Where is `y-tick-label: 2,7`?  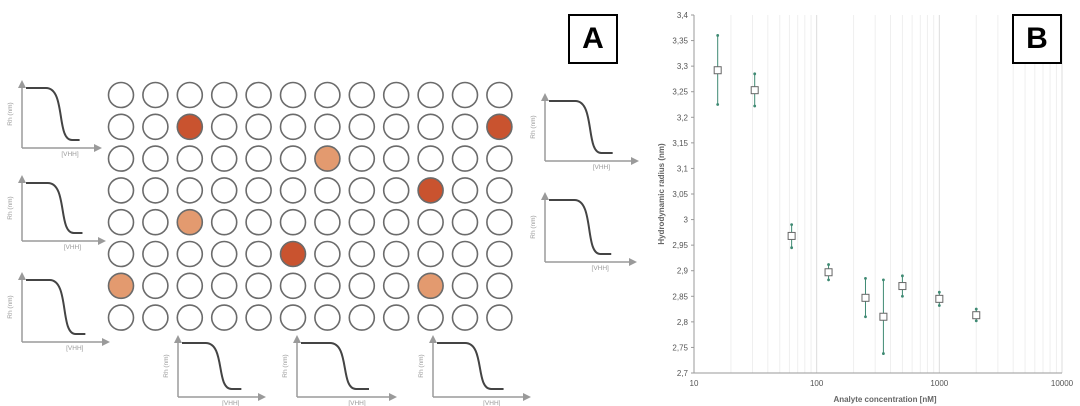
y-tick-label: 2,7 is located at coordinates (683, 373).